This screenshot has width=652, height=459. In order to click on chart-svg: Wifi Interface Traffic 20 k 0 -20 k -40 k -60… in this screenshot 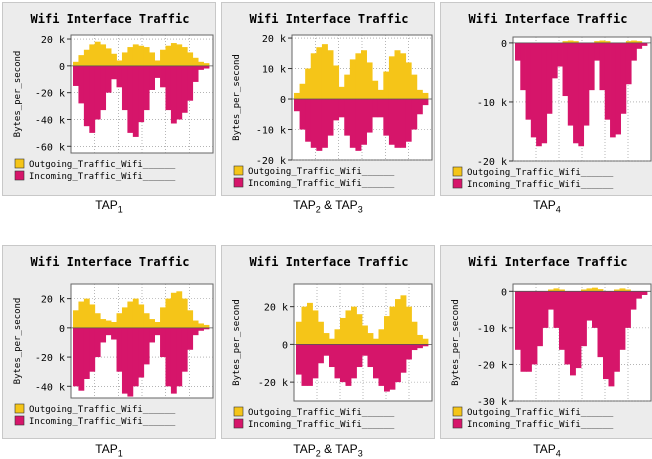, I will do `click(113, 97)`.